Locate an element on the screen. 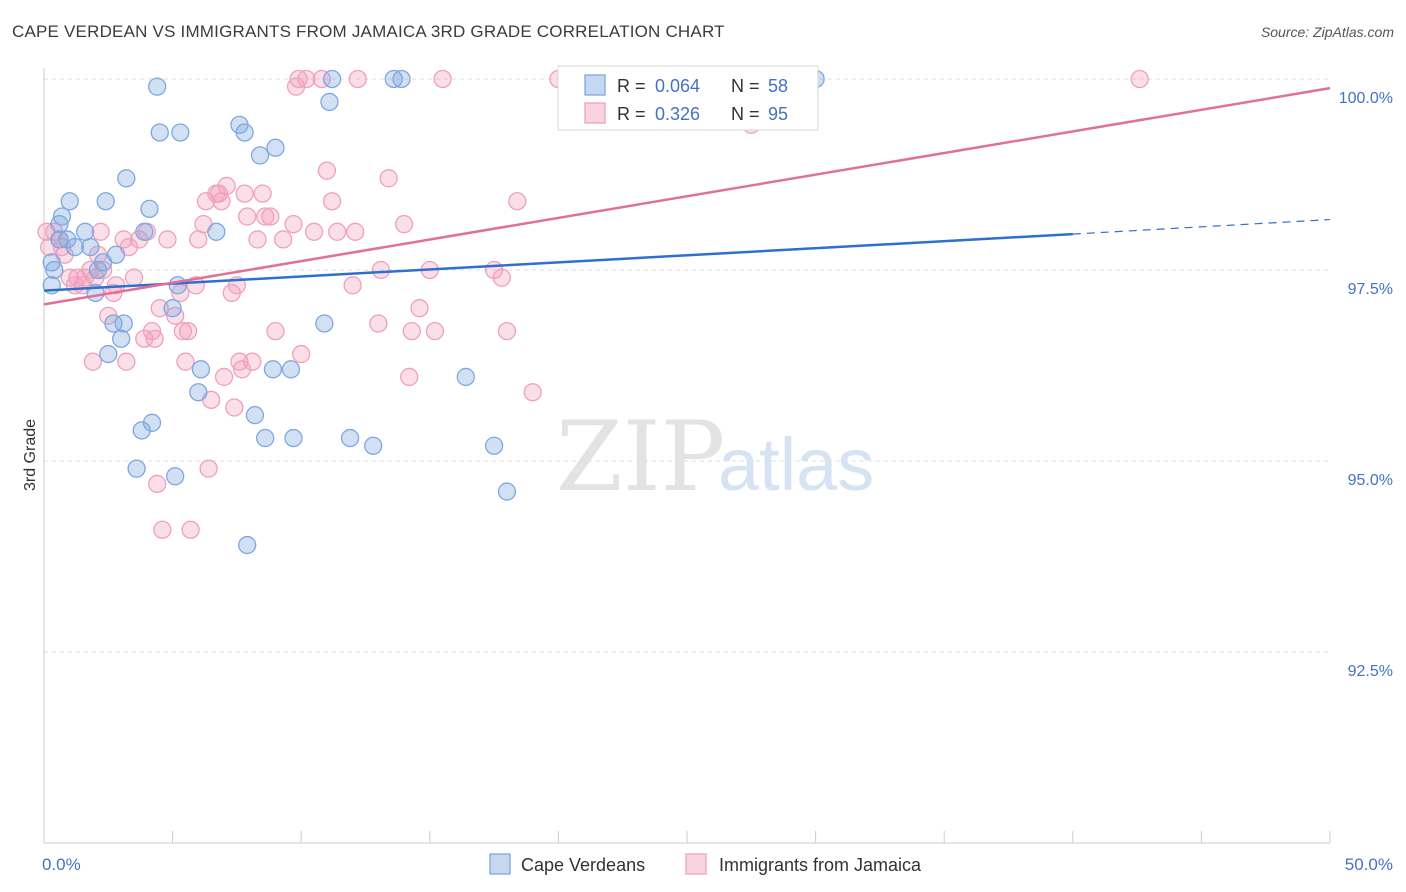 The height and width of the screenshot is (892, 1406). x-tick-label-0: 0.0% is located at coordinates (61, 864).